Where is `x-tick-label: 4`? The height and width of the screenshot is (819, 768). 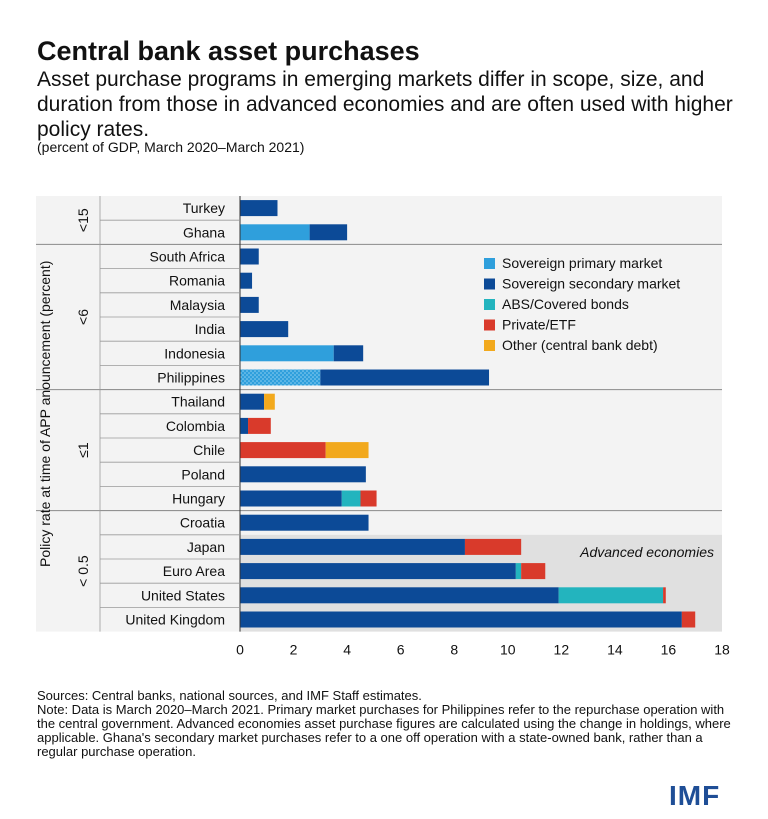 x-tick-label: 4 is located at coordinates (347, 650).